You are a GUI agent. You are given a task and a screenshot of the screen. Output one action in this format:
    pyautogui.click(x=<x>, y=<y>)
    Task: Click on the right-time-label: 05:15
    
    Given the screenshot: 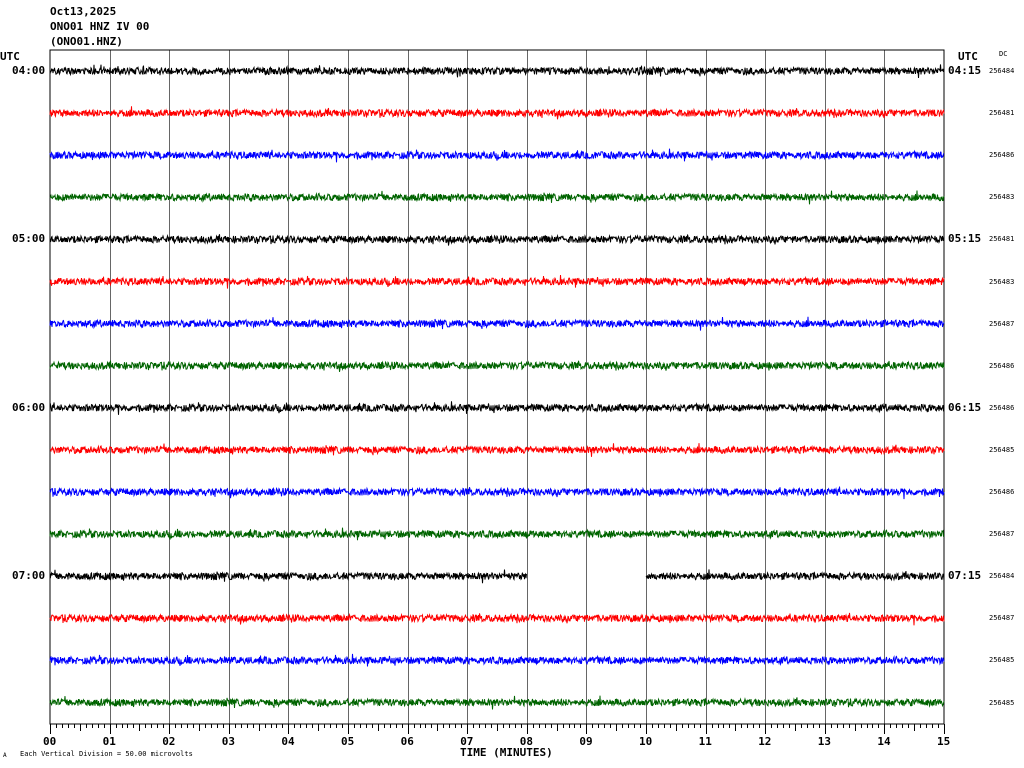 What is the action you would take?
    pyautogui.click(x=965, y=239)
    